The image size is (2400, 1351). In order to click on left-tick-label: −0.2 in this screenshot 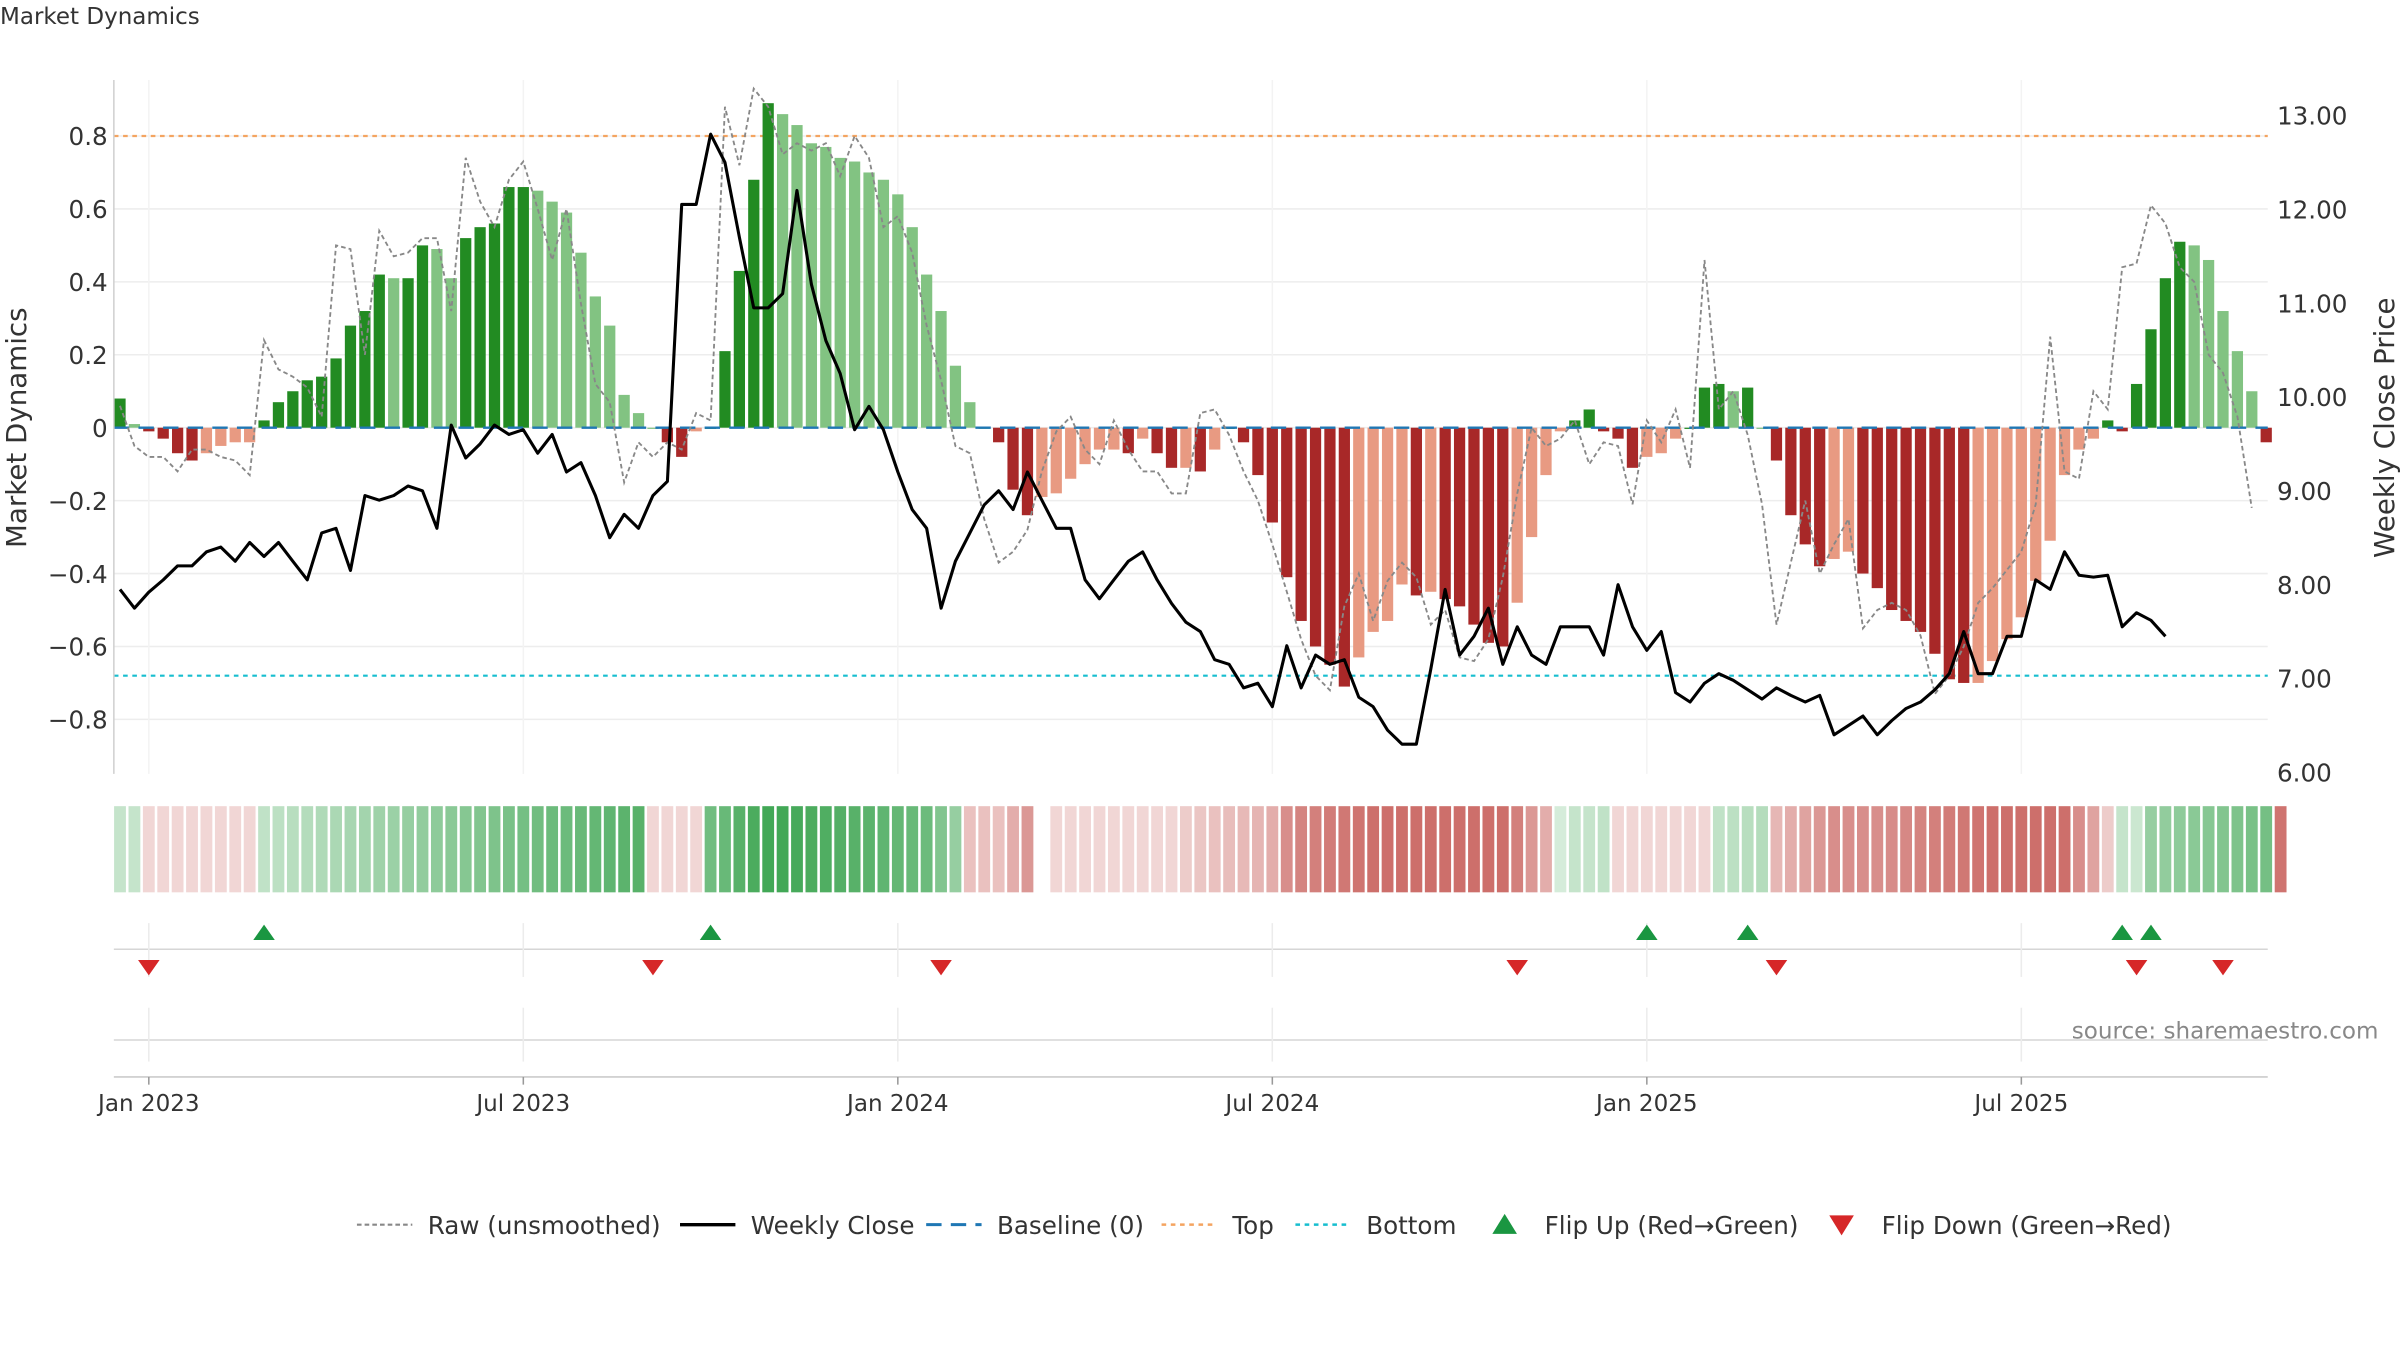, I will do `click(78, 501)`.